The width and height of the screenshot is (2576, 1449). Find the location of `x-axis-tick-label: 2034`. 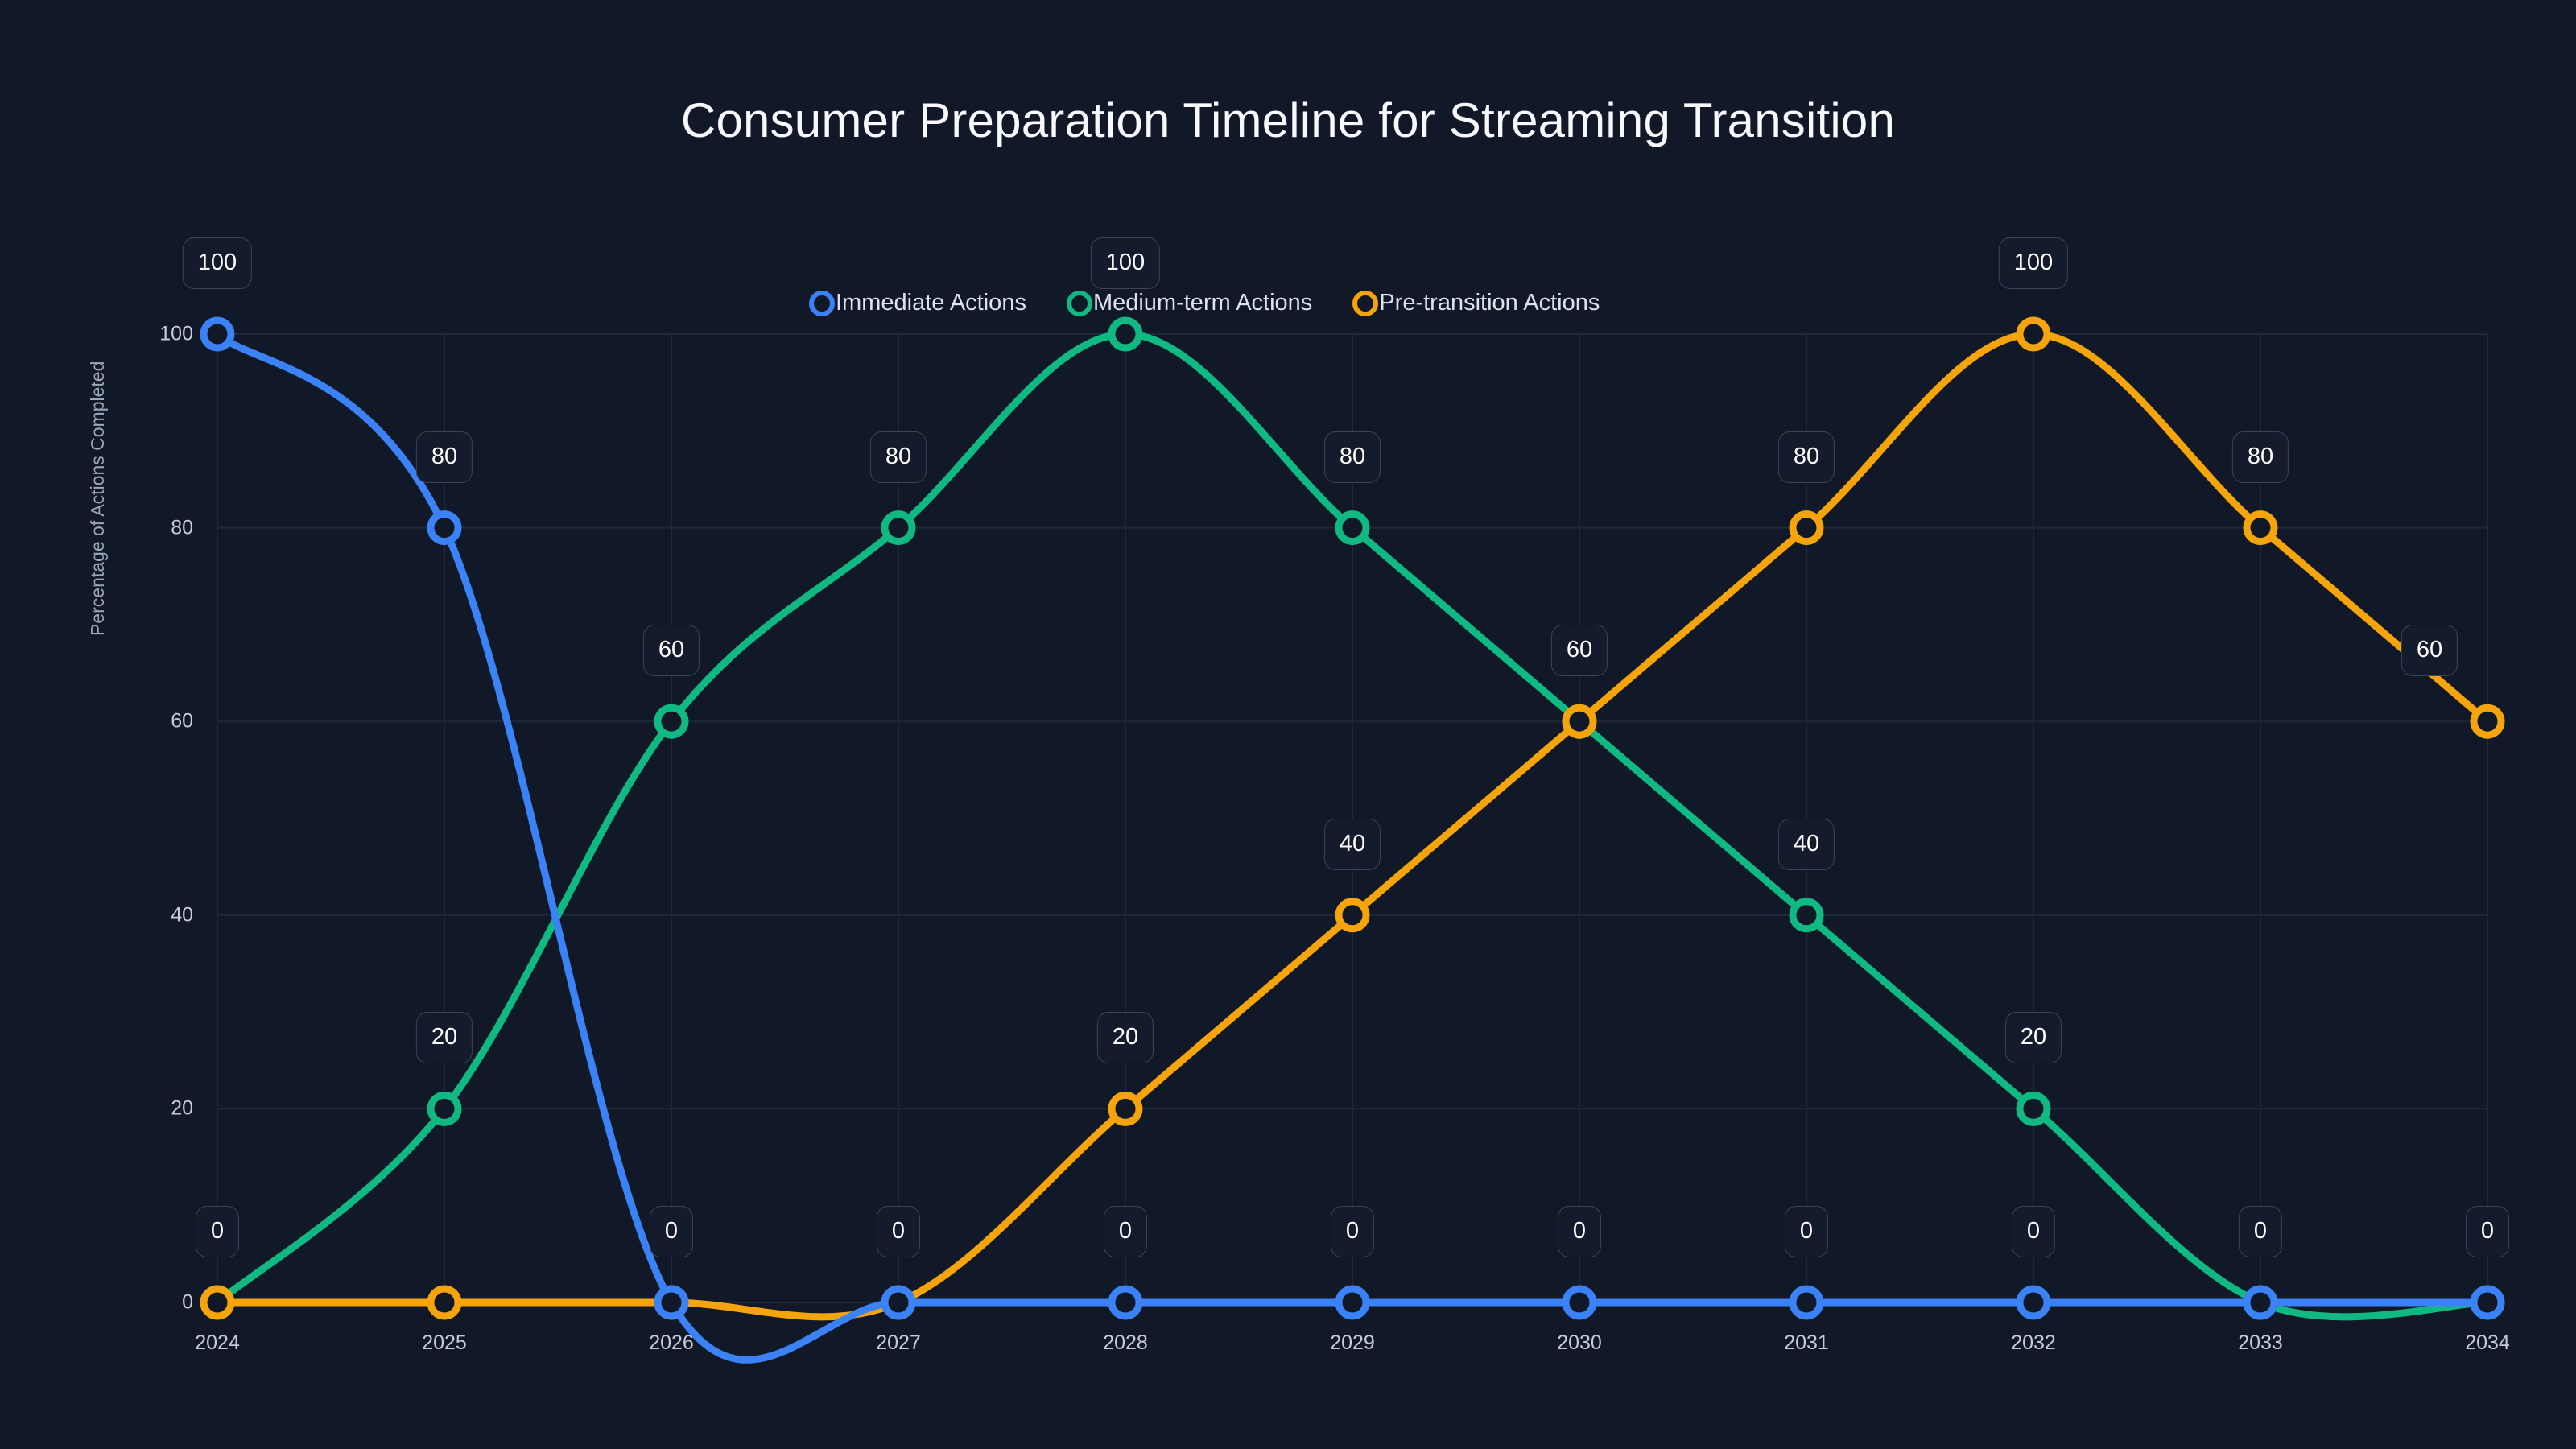

x-axis-tick-label: 2034 is located at coordinates (2487, 1342).